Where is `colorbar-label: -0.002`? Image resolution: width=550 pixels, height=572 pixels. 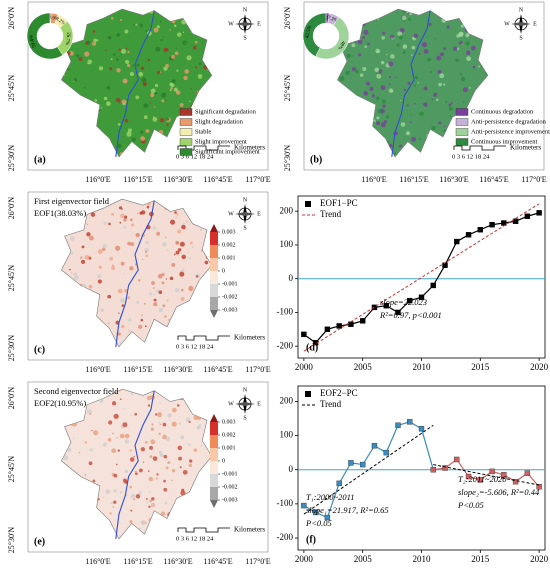
colorbar-label: -0.002 is located at coordinates (230, 487).